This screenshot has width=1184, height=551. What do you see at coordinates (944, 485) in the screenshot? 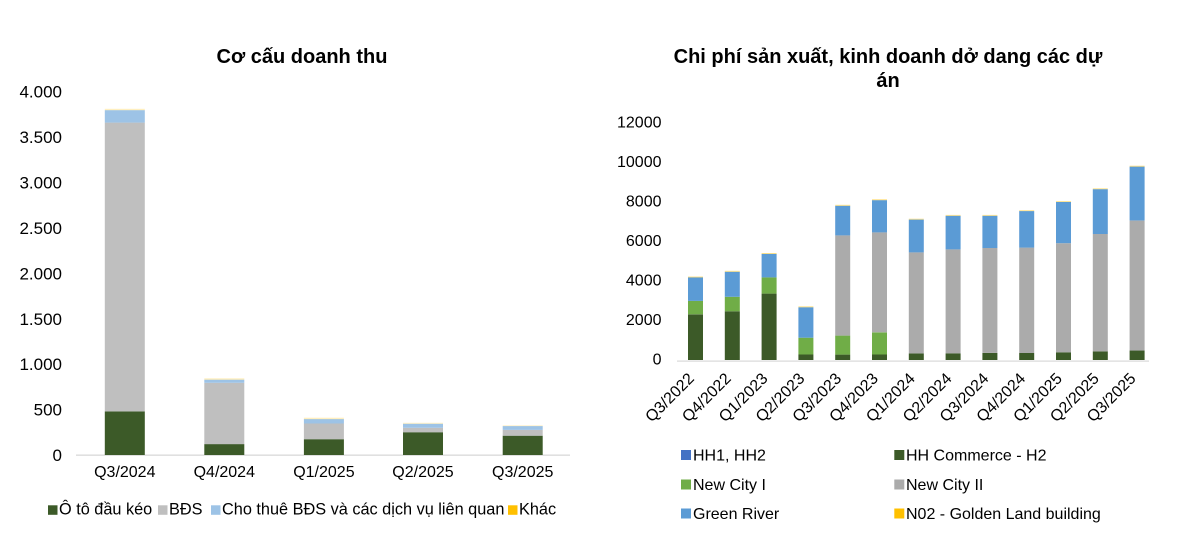
I see `svg-text: New City II` at bounding box center [944, 485].